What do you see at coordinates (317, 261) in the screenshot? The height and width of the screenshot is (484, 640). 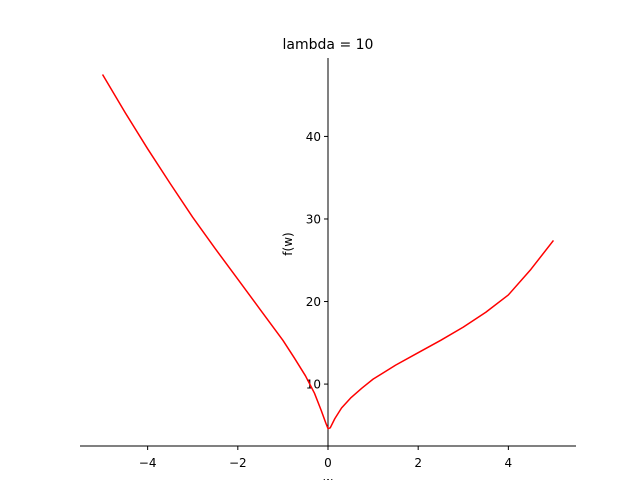 I see `y-ticks: 10 20 30 40` at bounding box center [317, 261].